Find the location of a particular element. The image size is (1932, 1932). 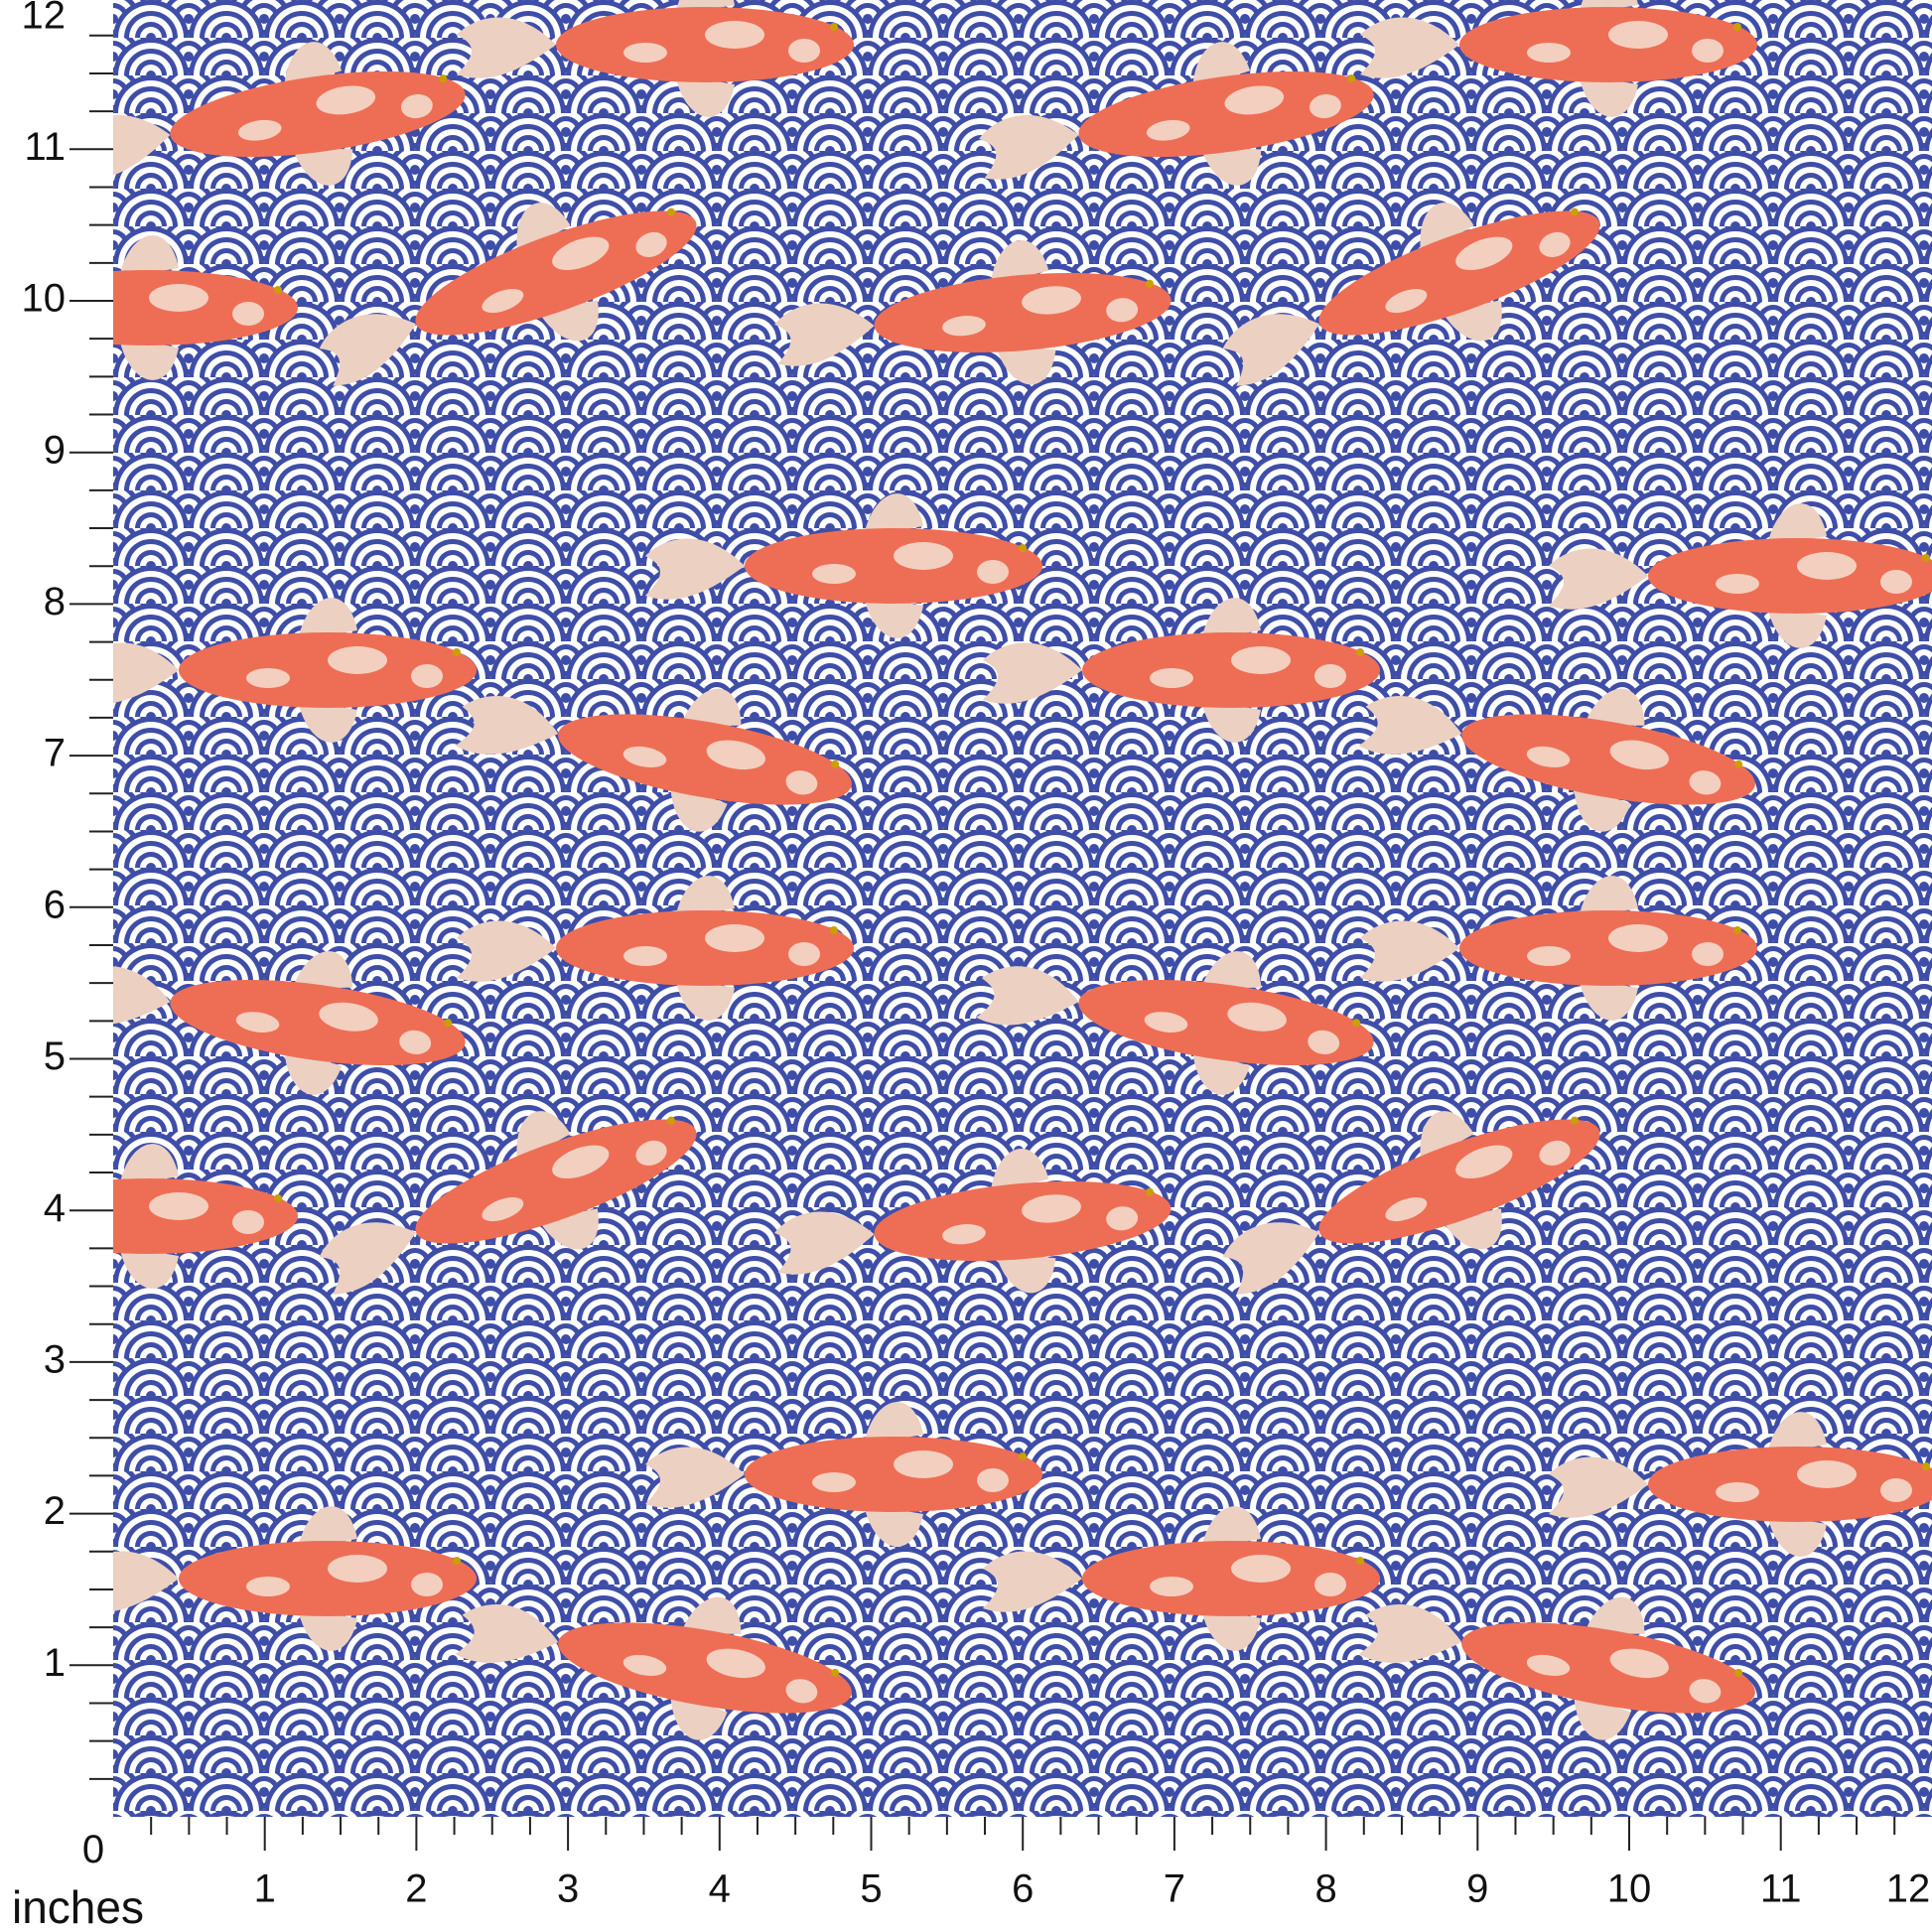

x-tick-label: 6 is located at coordinates (1023, 1889).